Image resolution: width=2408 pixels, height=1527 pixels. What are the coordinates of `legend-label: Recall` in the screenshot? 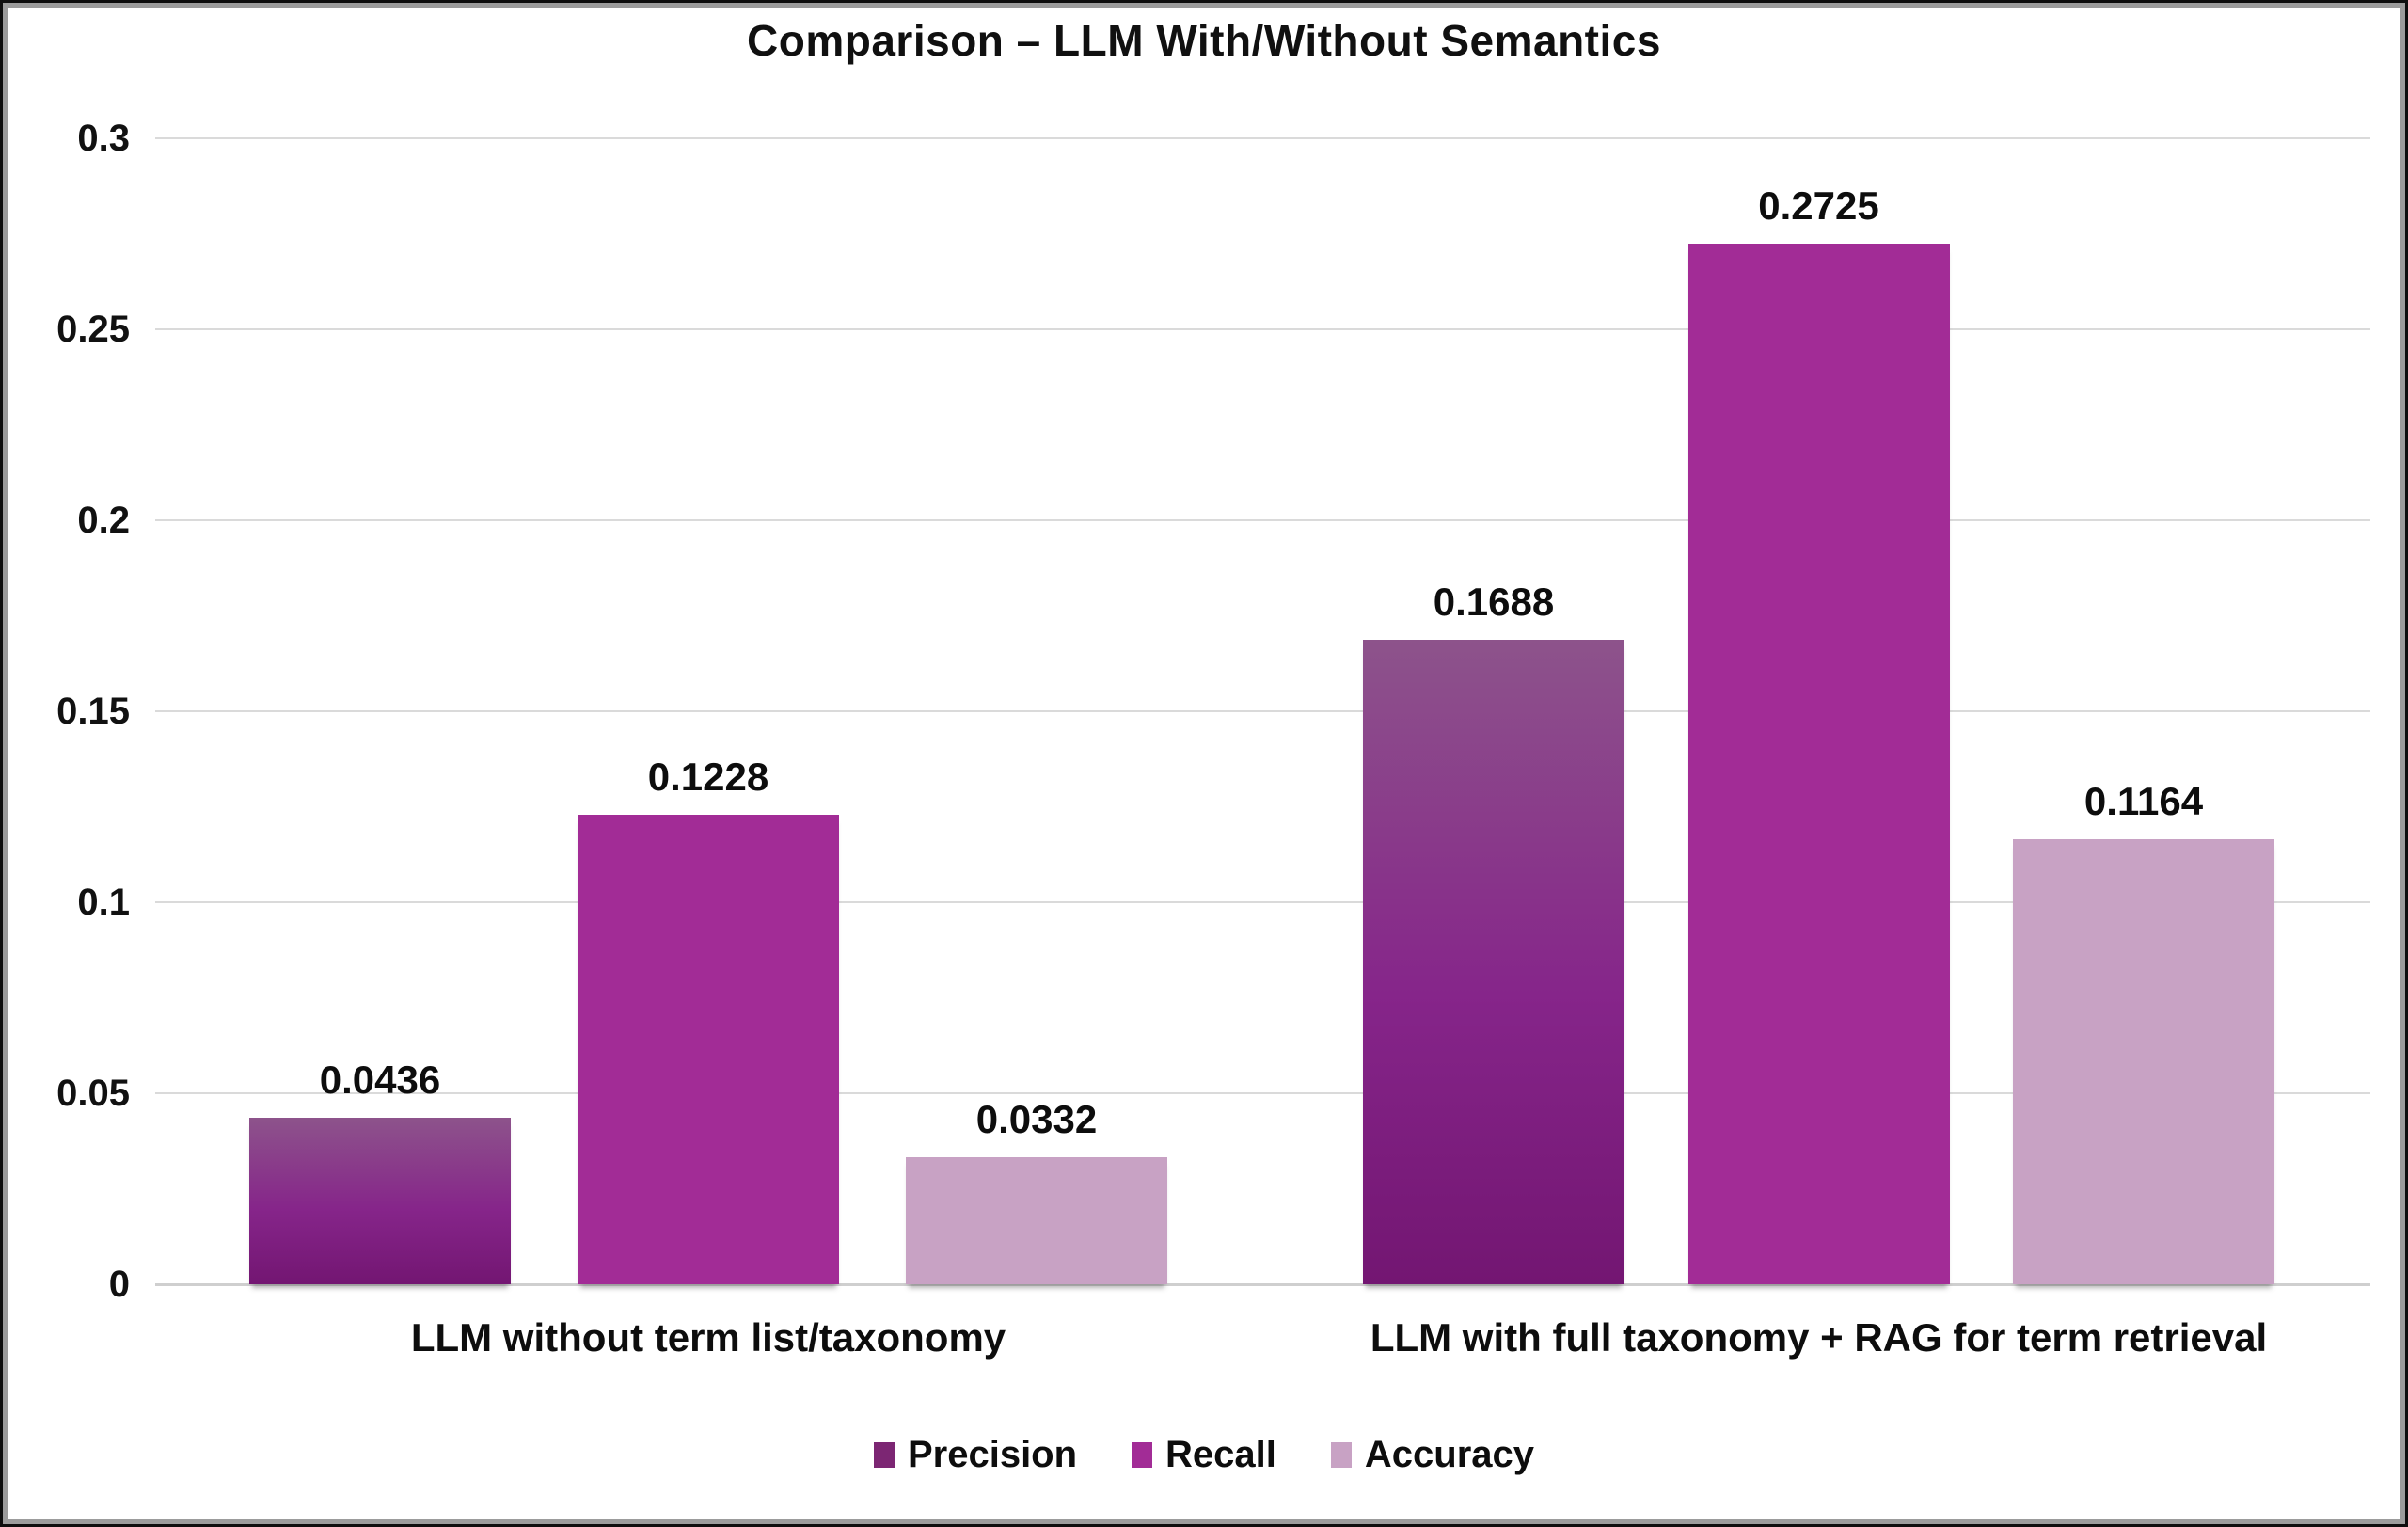 It's located at (1221, 1454).